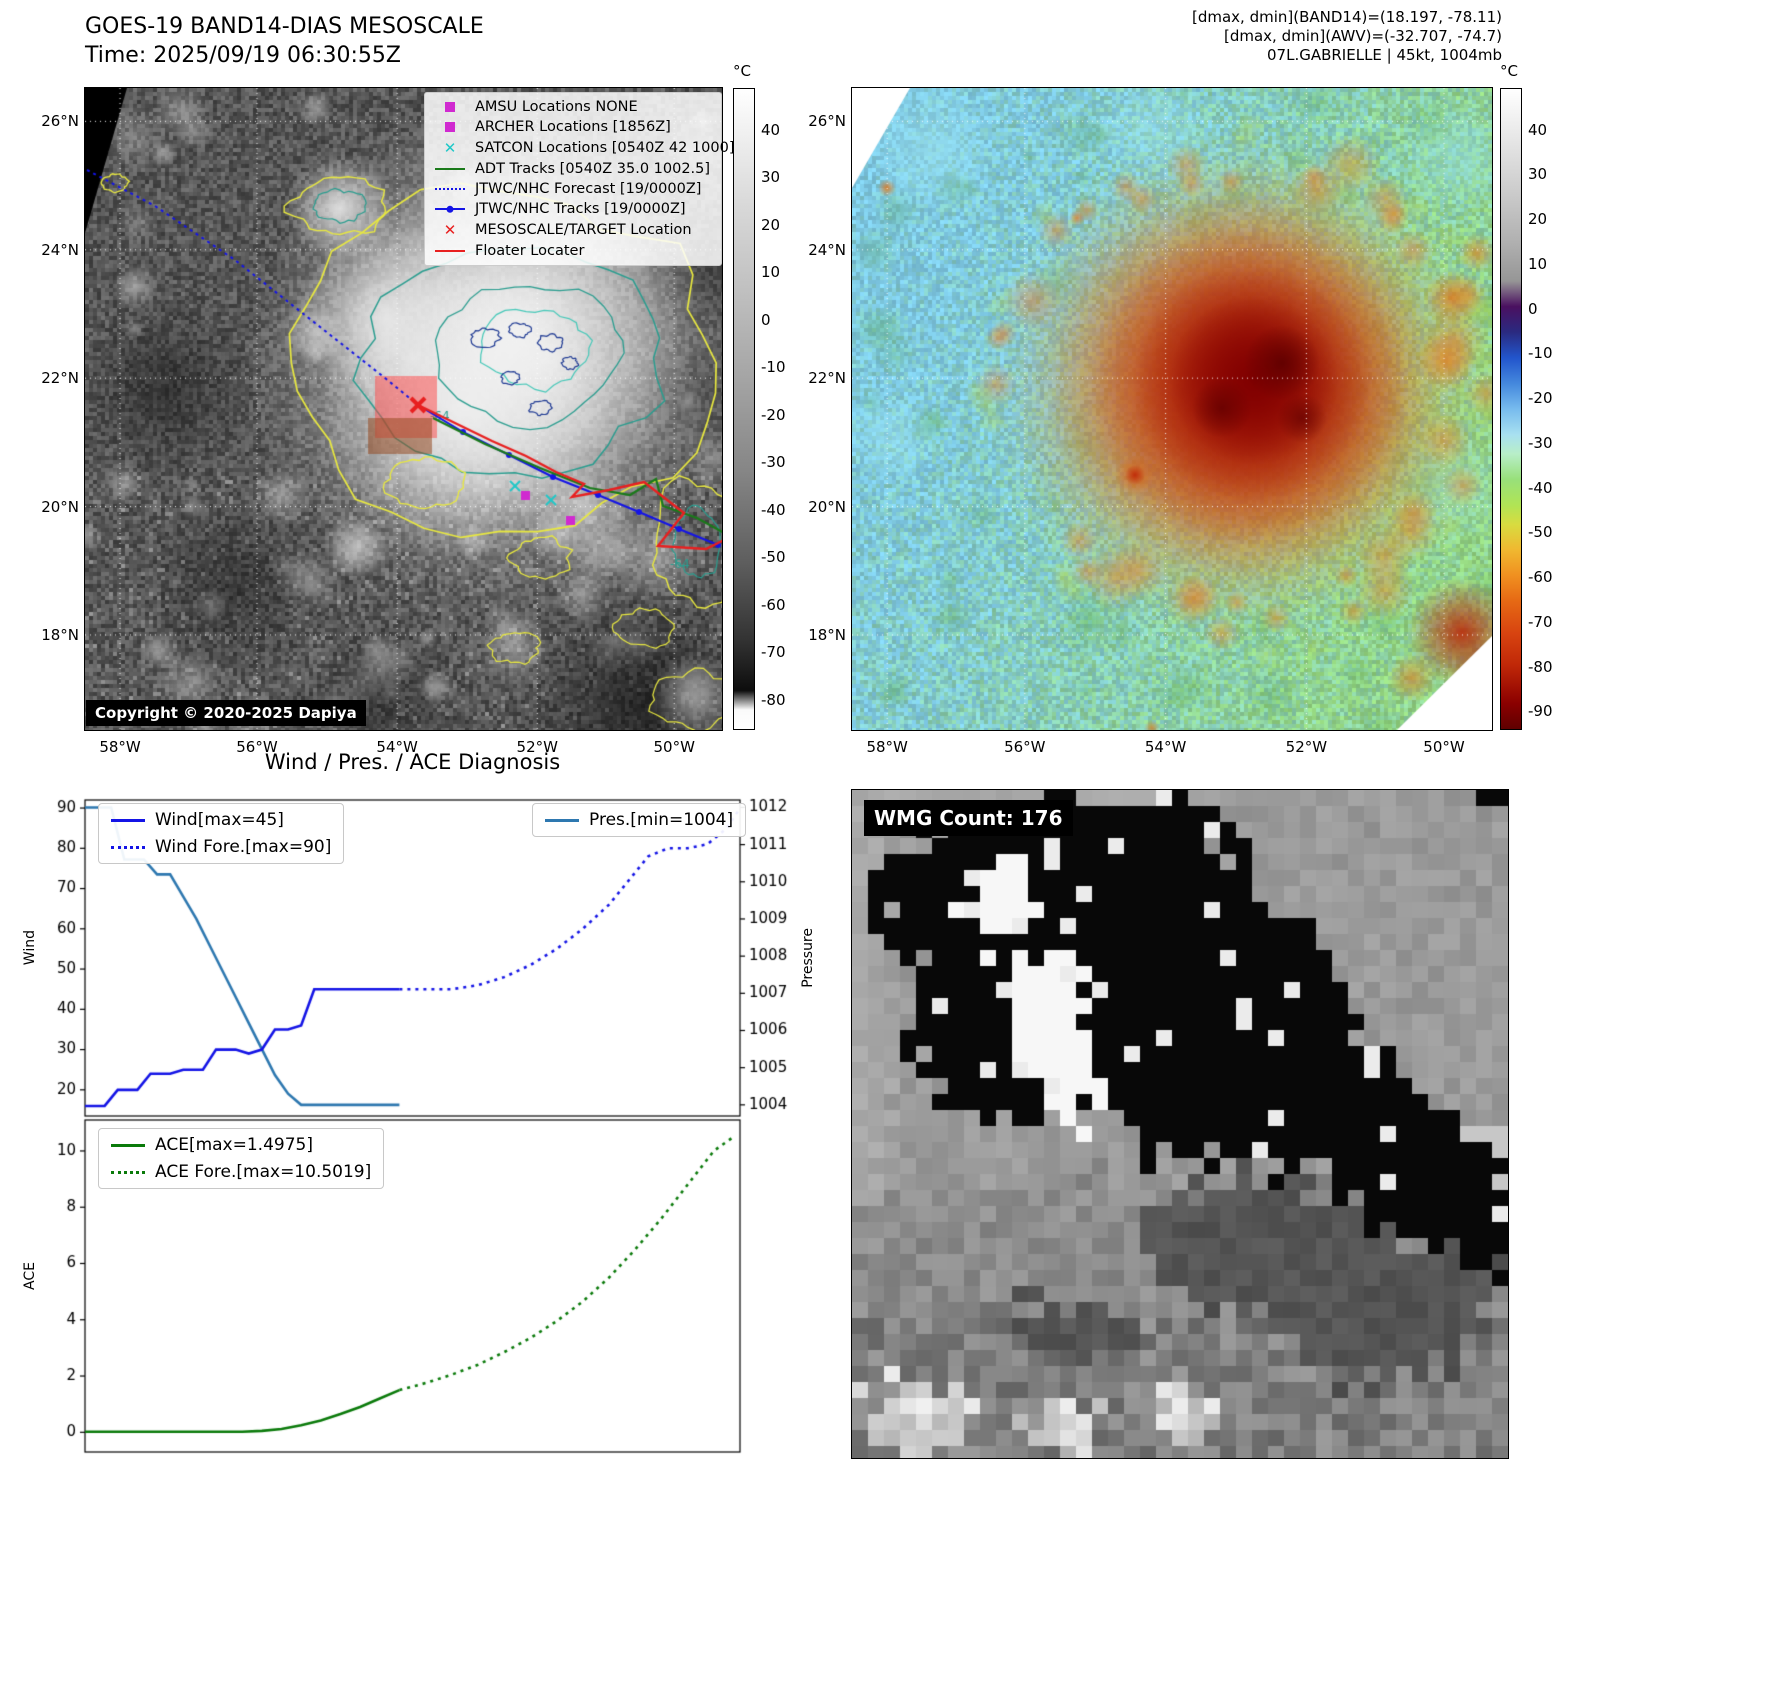 The height and width of the screenshot is (1690, 1788). What do you see at coordinates (827, 506) in the screenshot?
I see `awv-lat-tick: 20°N` at bounding box center [827, 506].